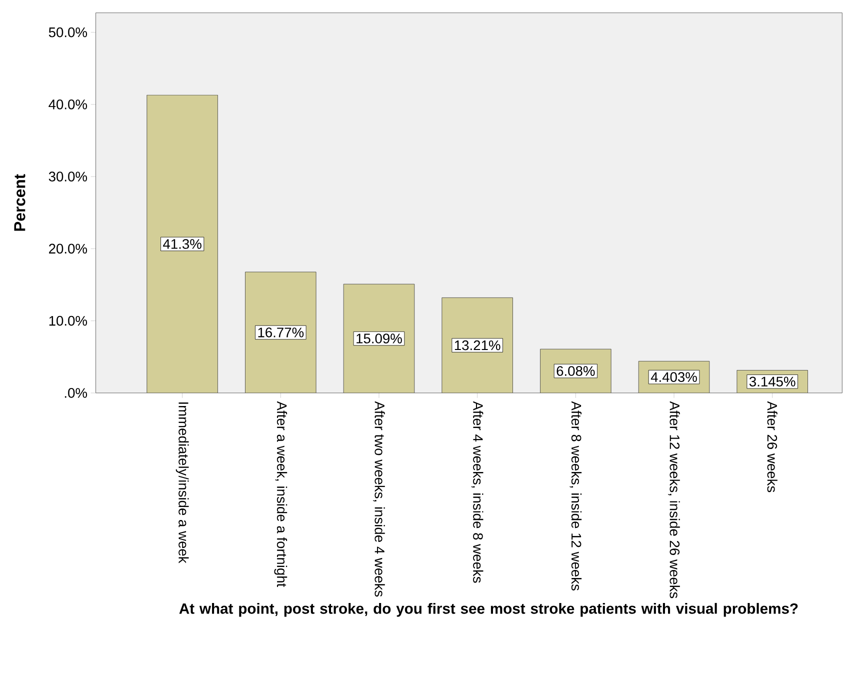 This screenshot has width=855, height=683. I want to click on data-label: 16.77%, so click(281, 332).